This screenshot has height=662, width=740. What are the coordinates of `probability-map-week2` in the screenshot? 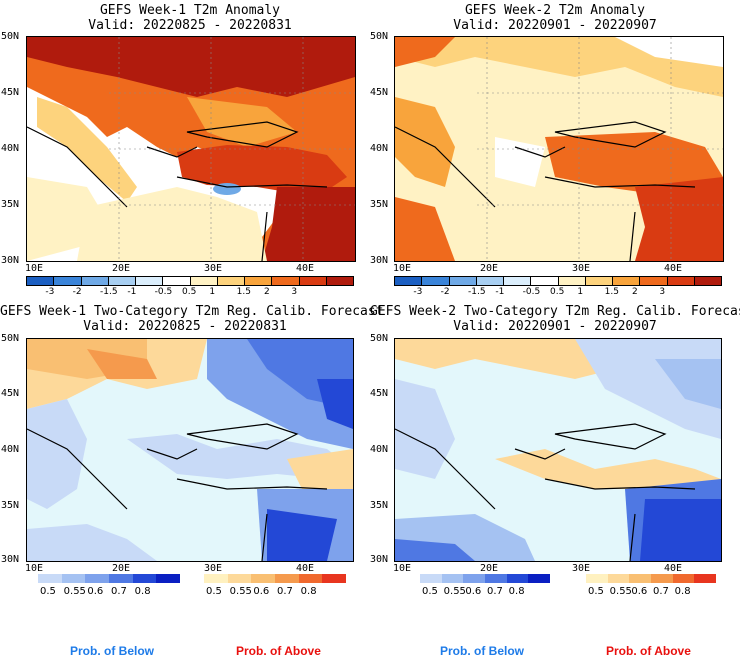 It's located at (558, 450).